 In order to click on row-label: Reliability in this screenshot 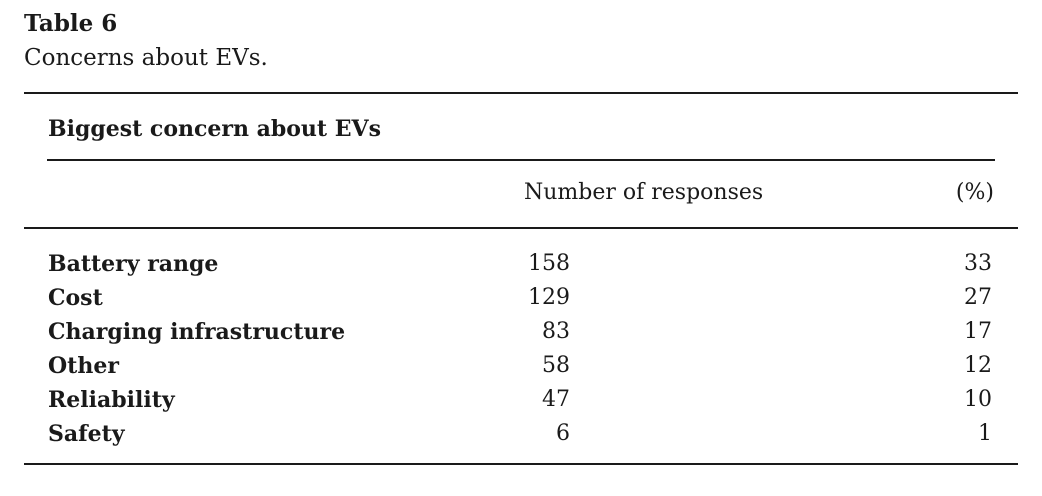, I will do `click(111, 400)`.